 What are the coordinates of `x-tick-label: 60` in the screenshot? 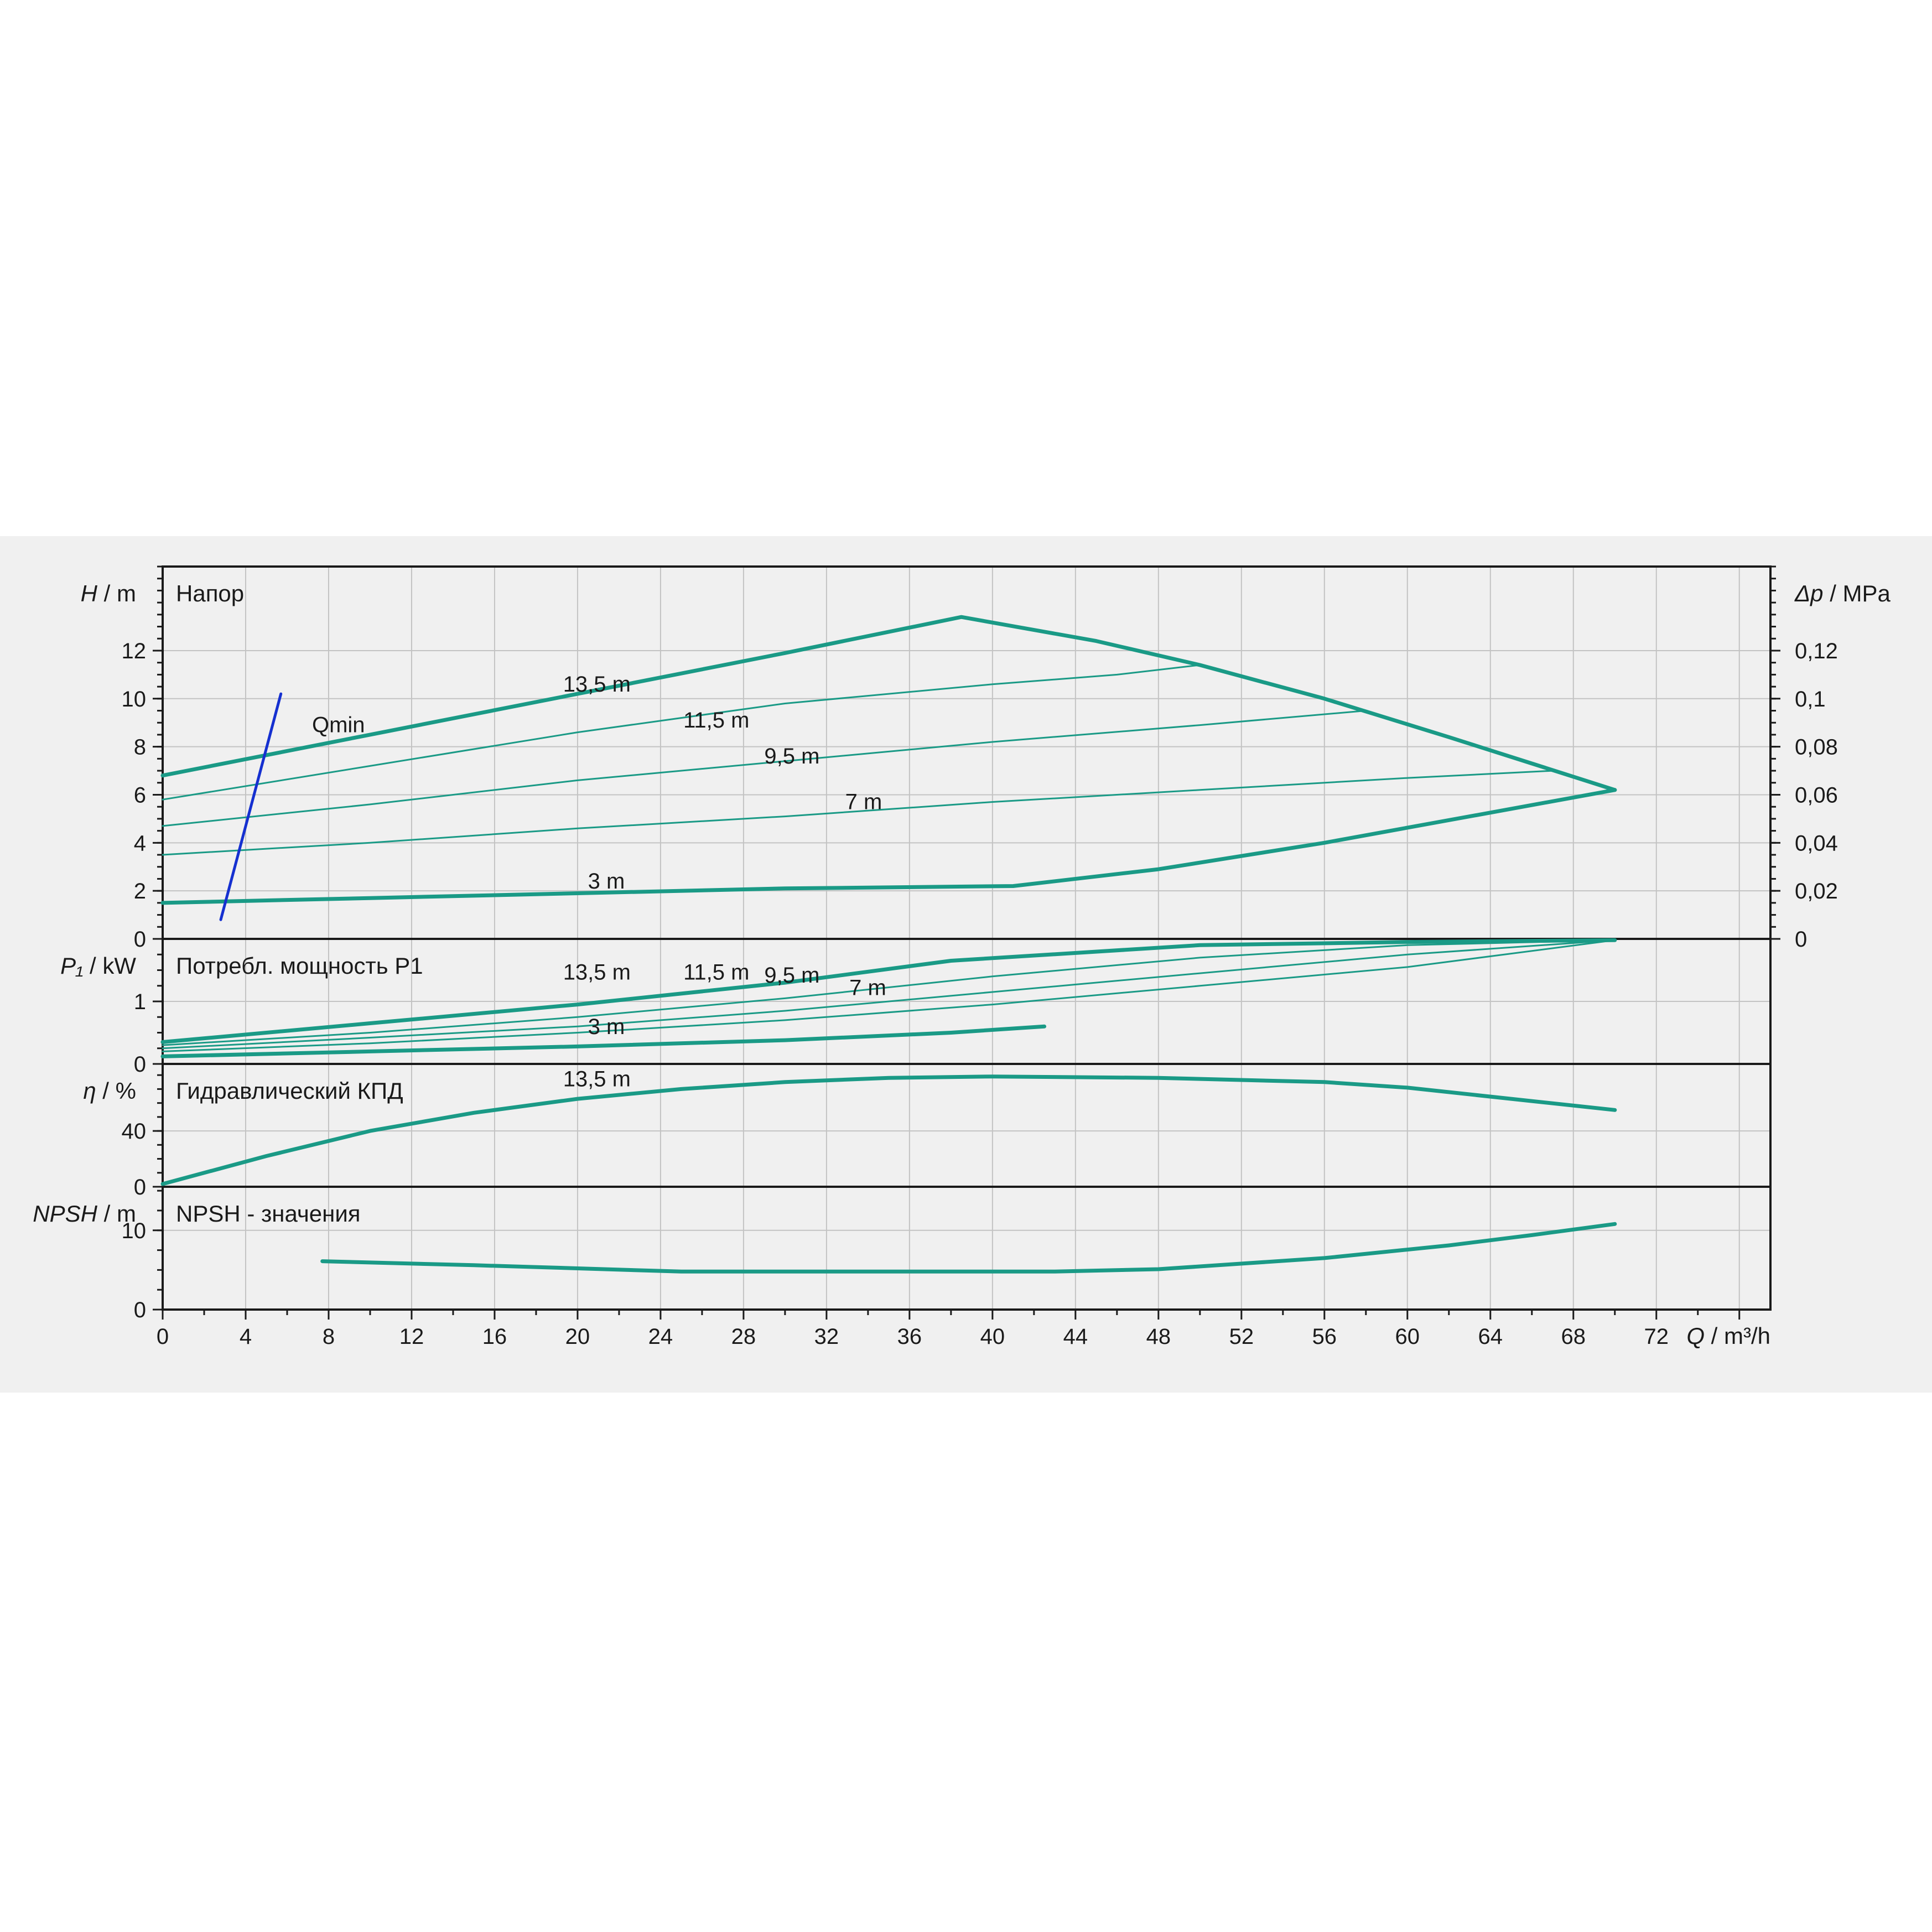 It's located at (1408, 1337).